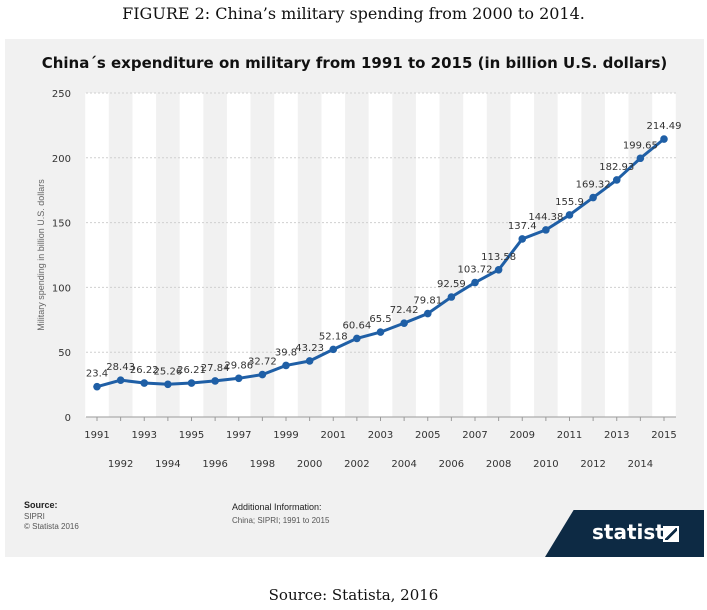  I want to click on data-label-1991: 23.4, so click(97, 374).